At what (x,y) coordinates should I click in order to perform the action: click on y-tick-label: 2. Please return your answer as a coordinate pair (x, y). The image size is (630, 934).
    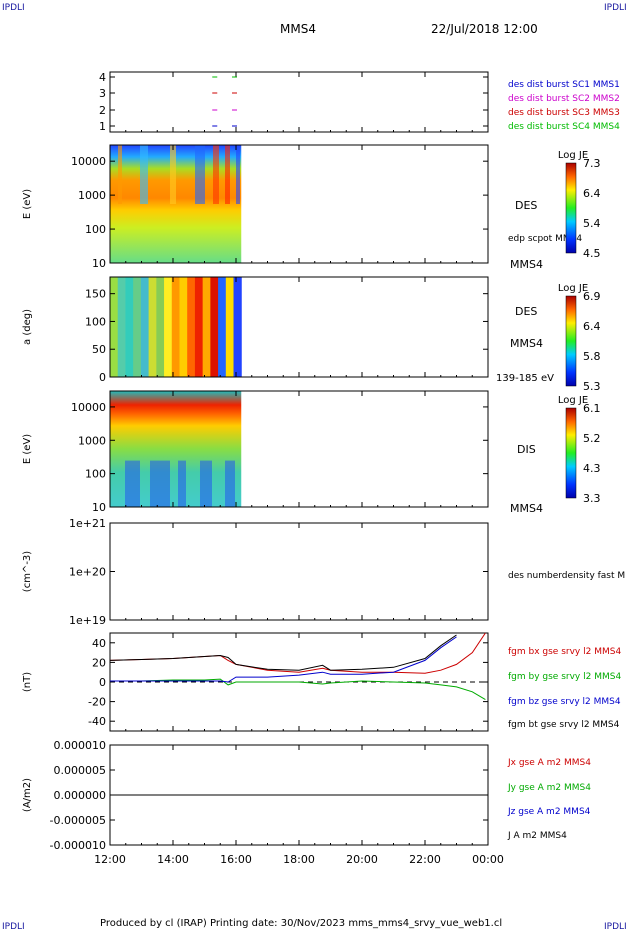
    Looking at the image, I should click on (102, 110).